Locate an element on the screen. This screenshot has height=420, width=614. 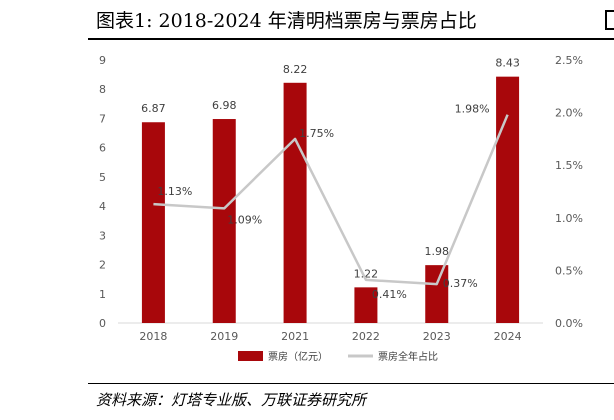
y-left-tick-label: 1 is located at coordinates (102, 294).